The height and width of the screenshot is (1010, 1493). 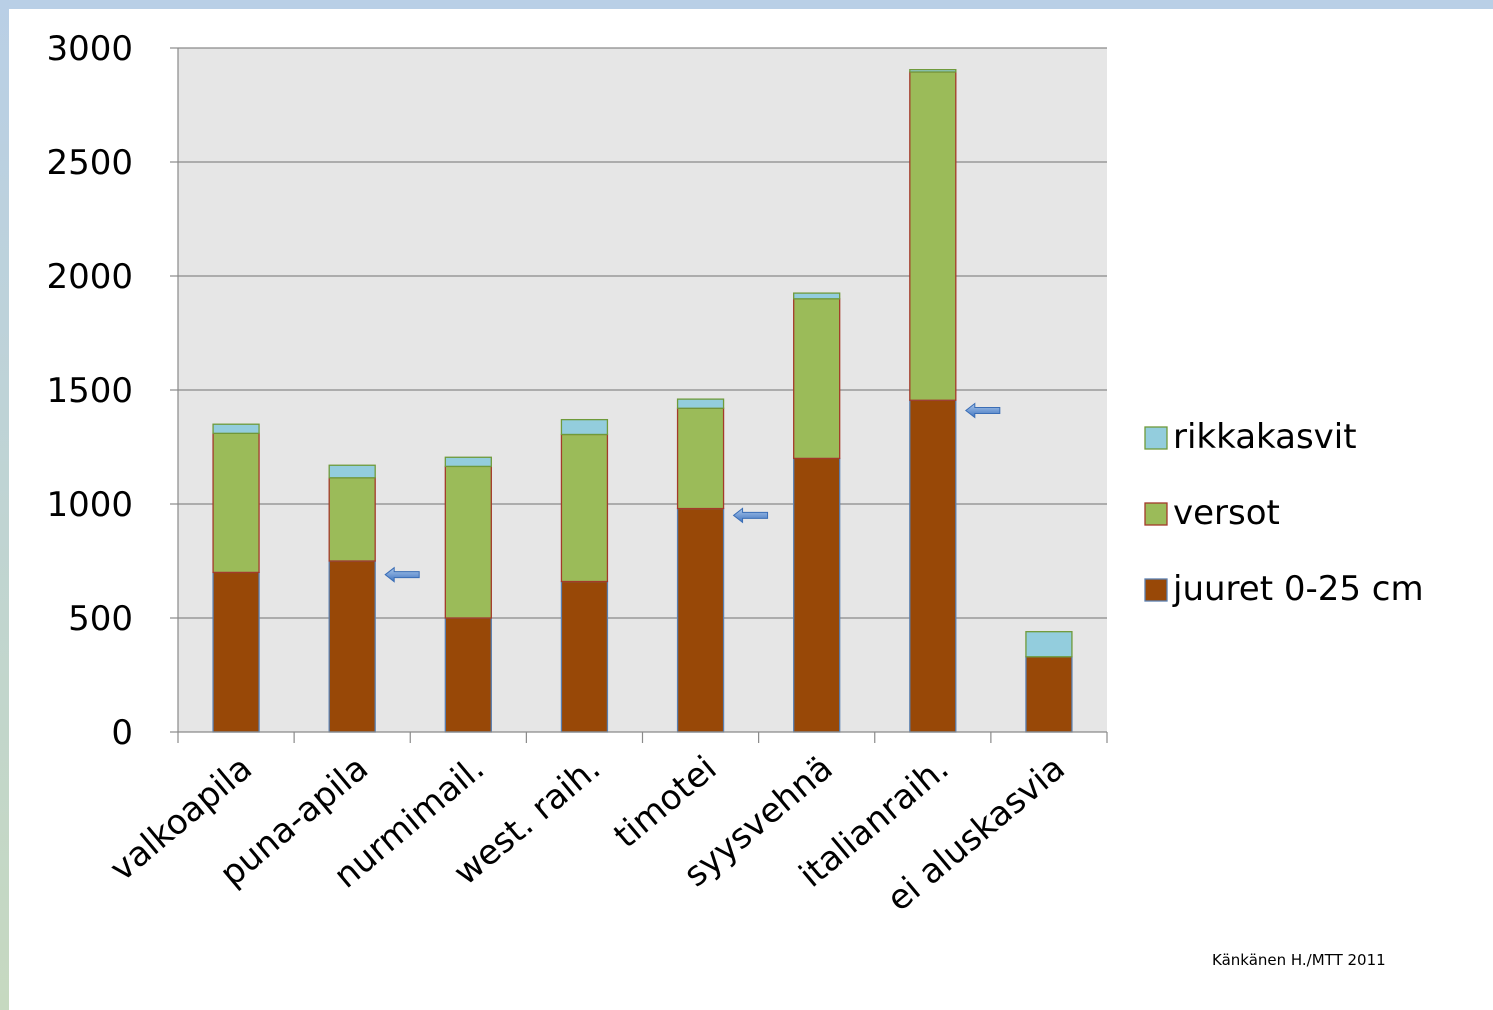 I want to click on y-tick-label: 2000, so click(x=89, y=277).